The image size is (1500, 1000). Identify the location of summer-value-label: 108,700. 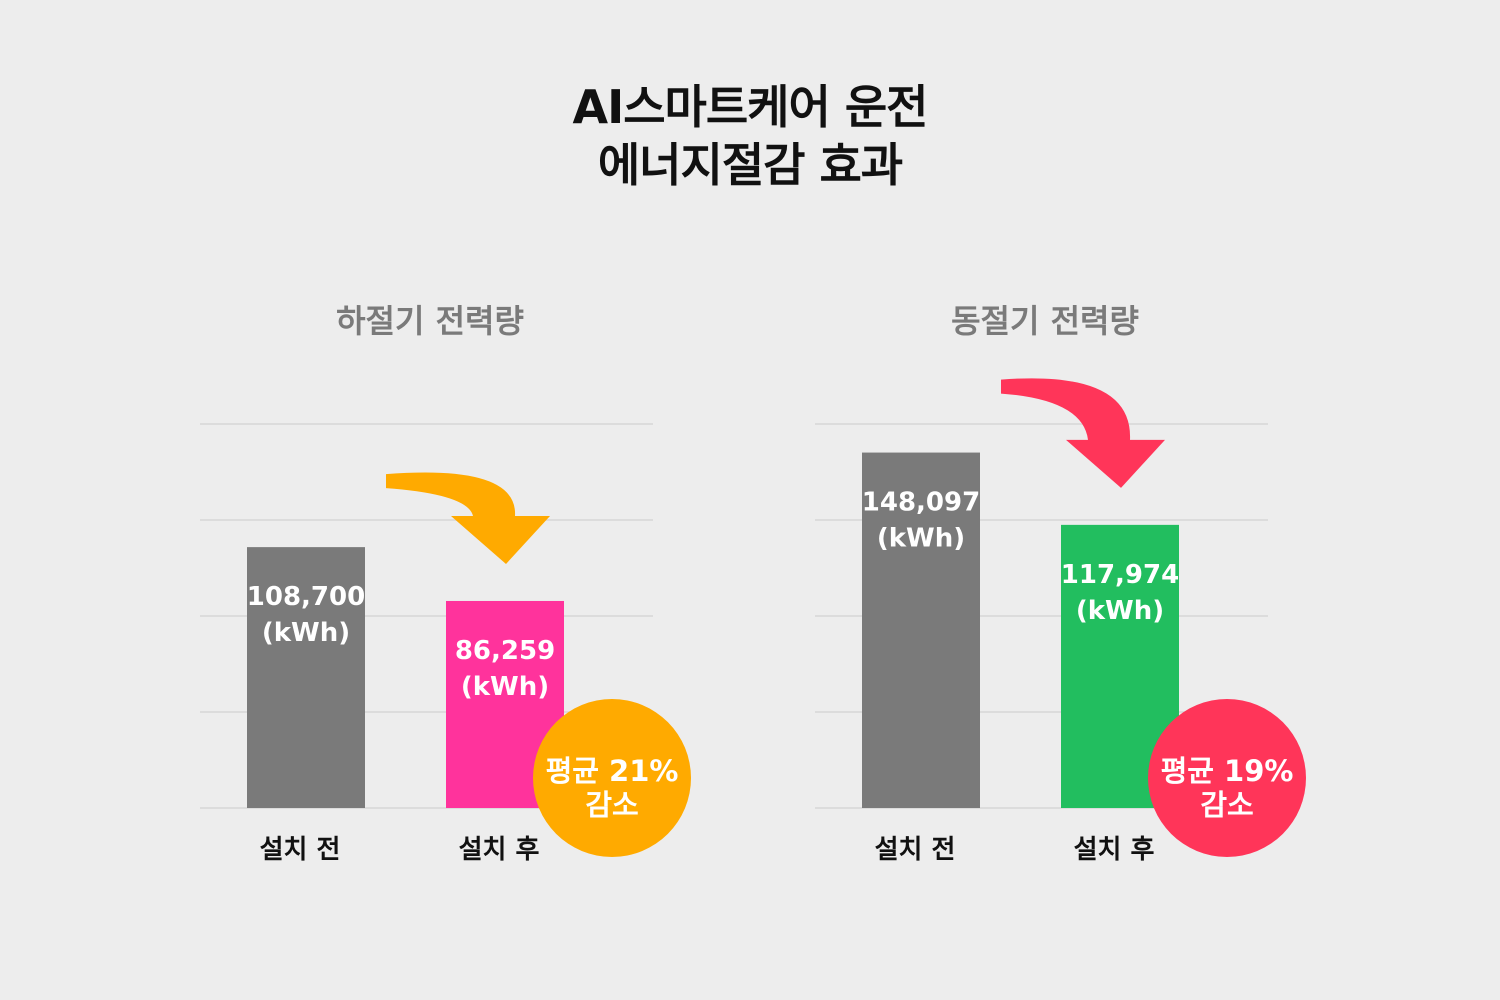
(306, 597).